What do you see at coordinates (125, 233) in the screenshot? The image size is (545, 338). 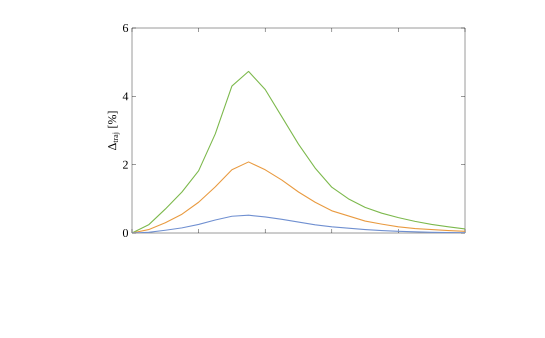 I see `y-tick-label: 0` at bounding box center [125, 233].